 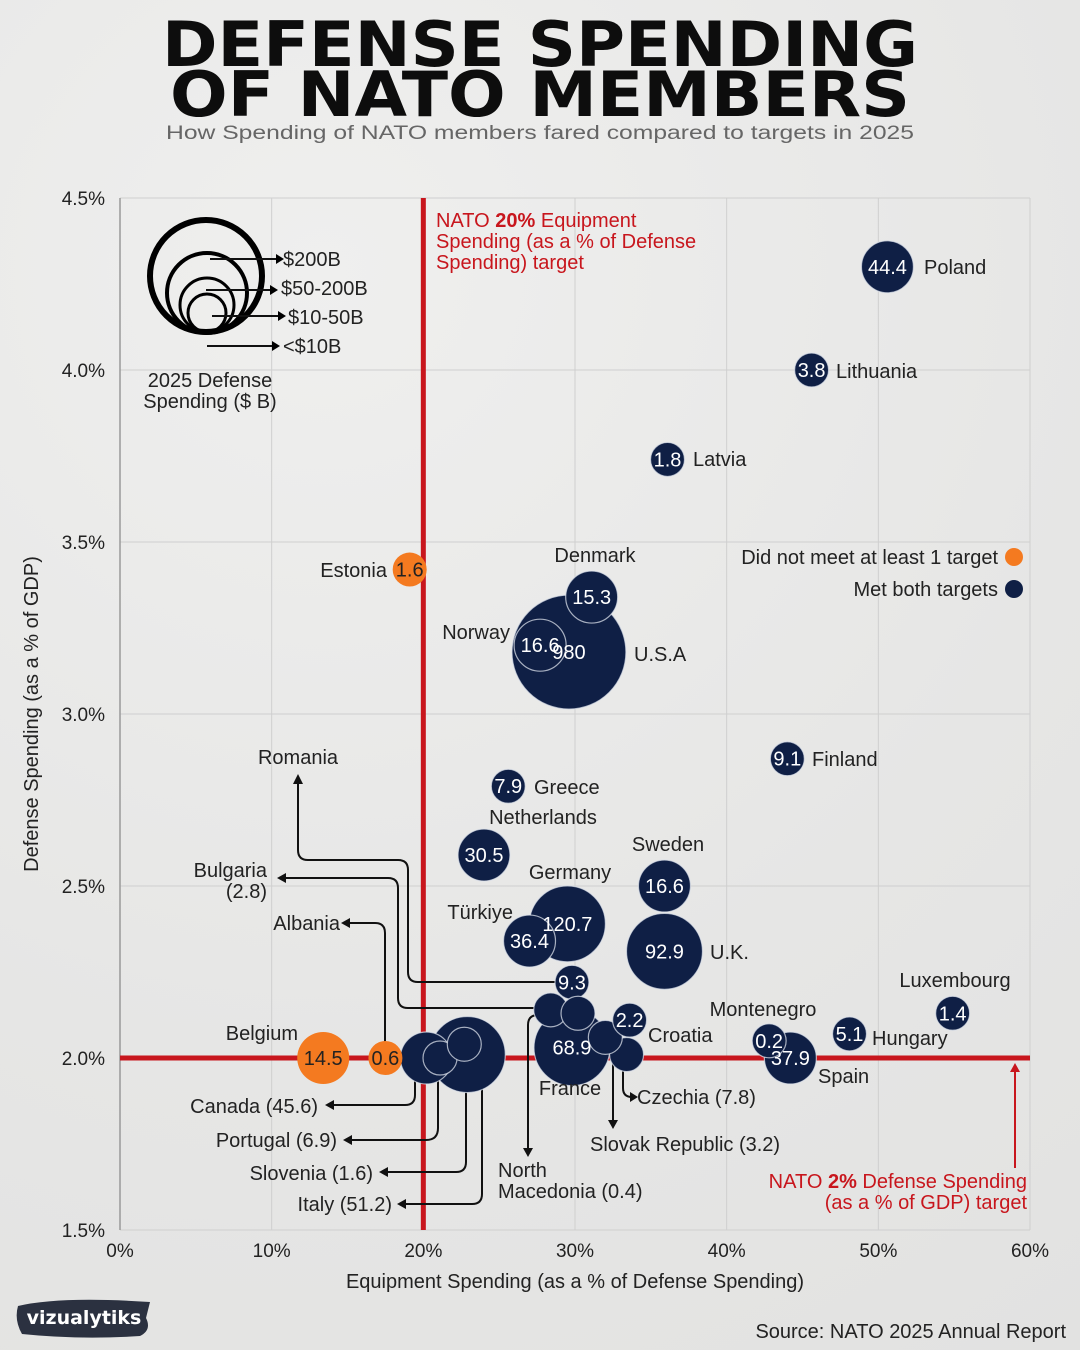 I want to click on country-label-line2-north-macedonia: Macedonia (0.4), so click(x=570, y=1192).